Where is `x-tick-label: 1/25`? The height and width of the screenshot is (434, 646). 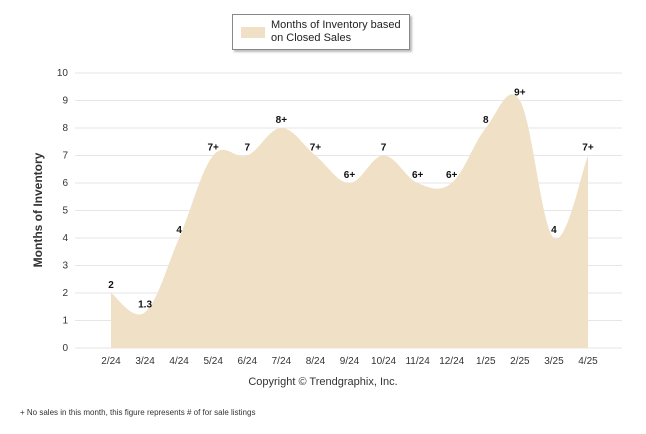 x-tick-label: 1/25 is located at coordinates (486, 361).